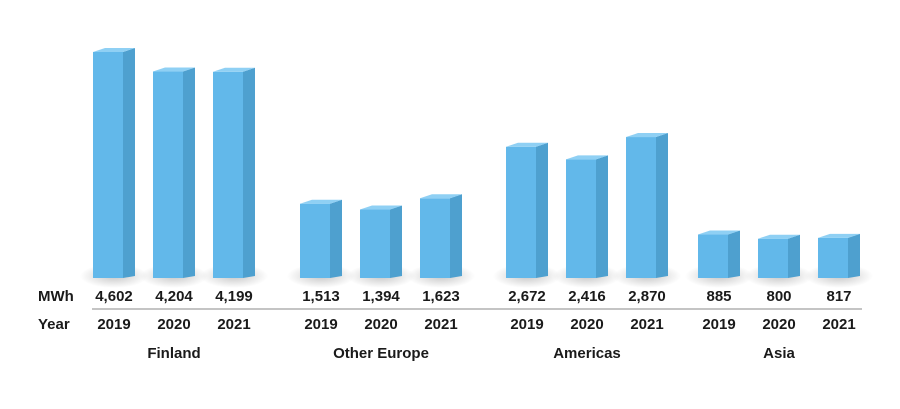  Describe the element at coordinates (587, 296) in the screenshot. I see `value-label: 2,416` at that location.